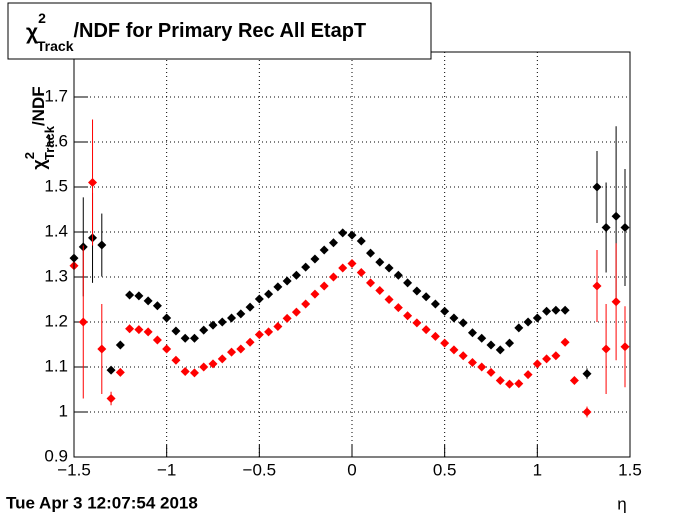 The height and width of the screenshot is (514, 700). What do you see at coordinates (63, 410) in the screenshot?
I see `y-tick-label: 1` at bounding box center [63, 410].